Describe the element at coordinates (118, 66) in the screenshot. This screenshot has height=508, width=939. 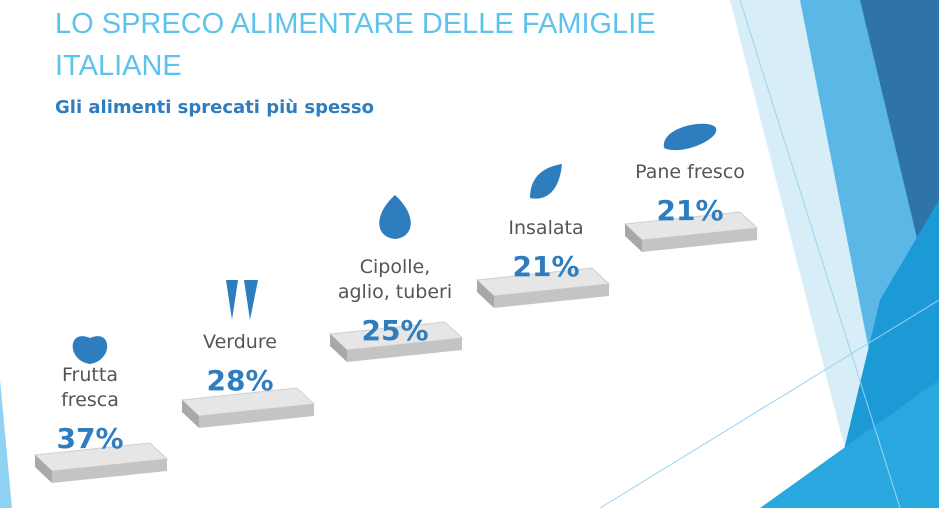
I see `title-line: ITALIANE` at that location.